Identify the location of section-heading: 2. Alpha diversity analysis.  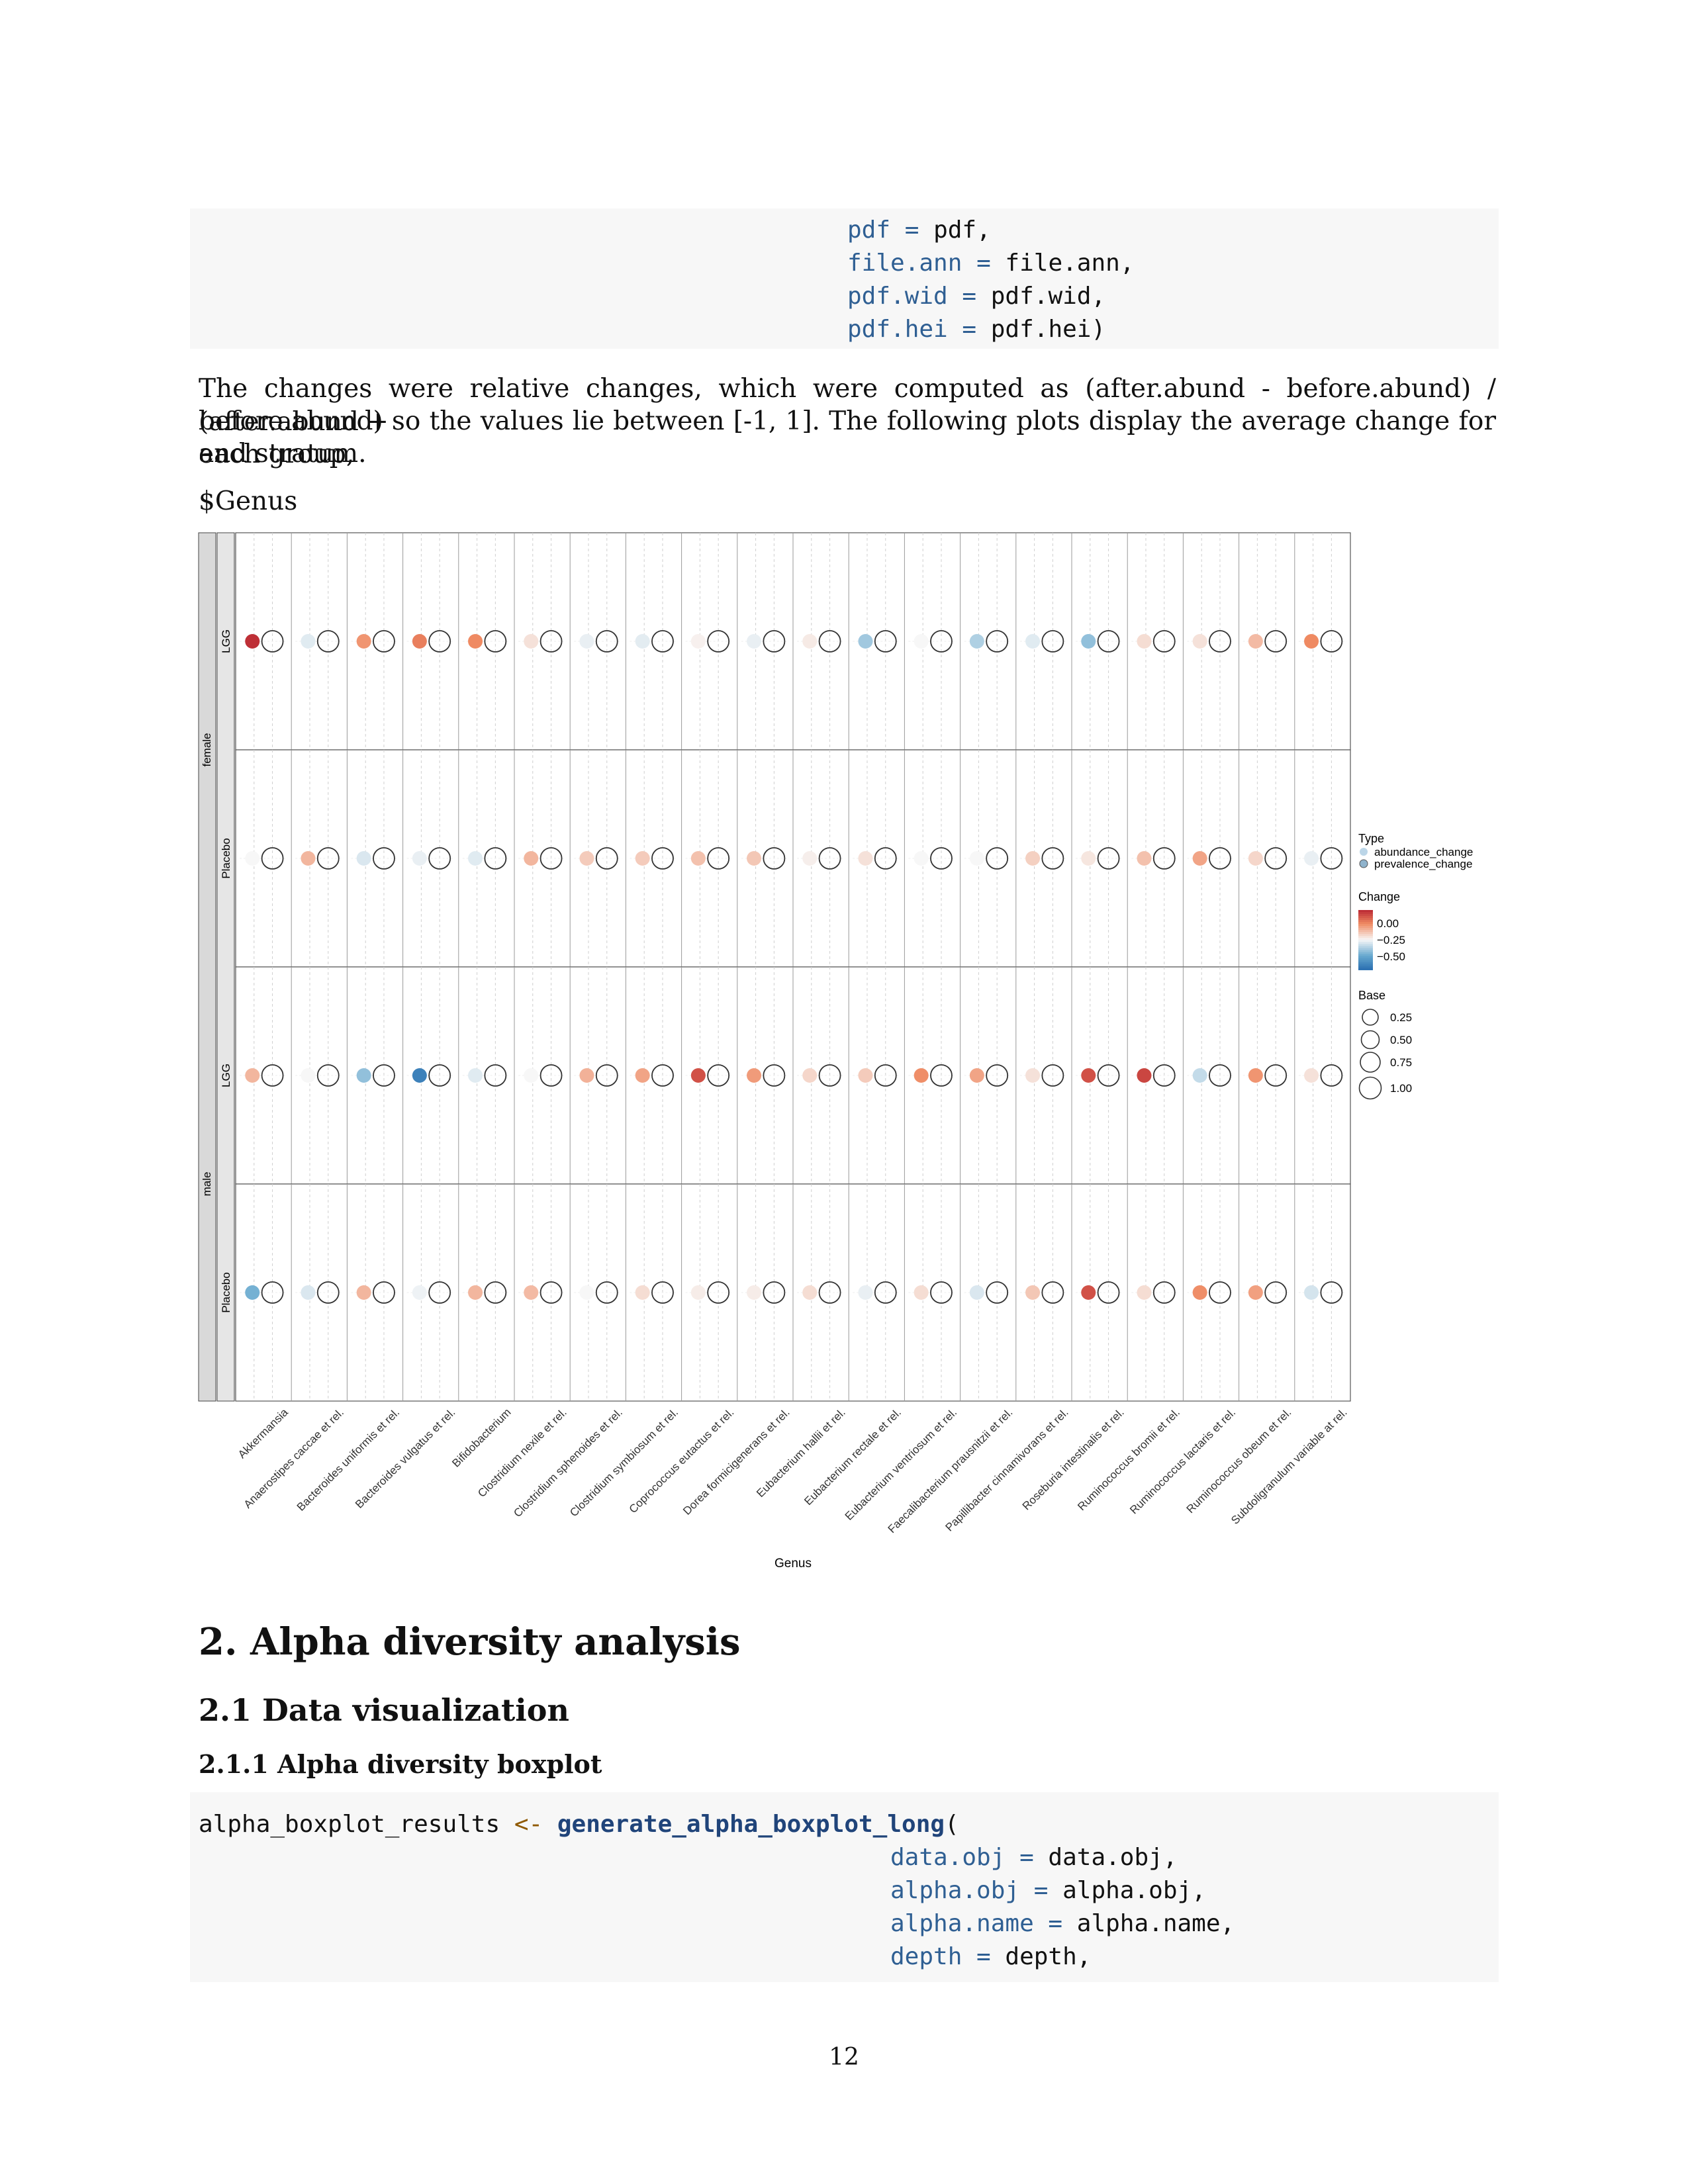
(470, 1642).